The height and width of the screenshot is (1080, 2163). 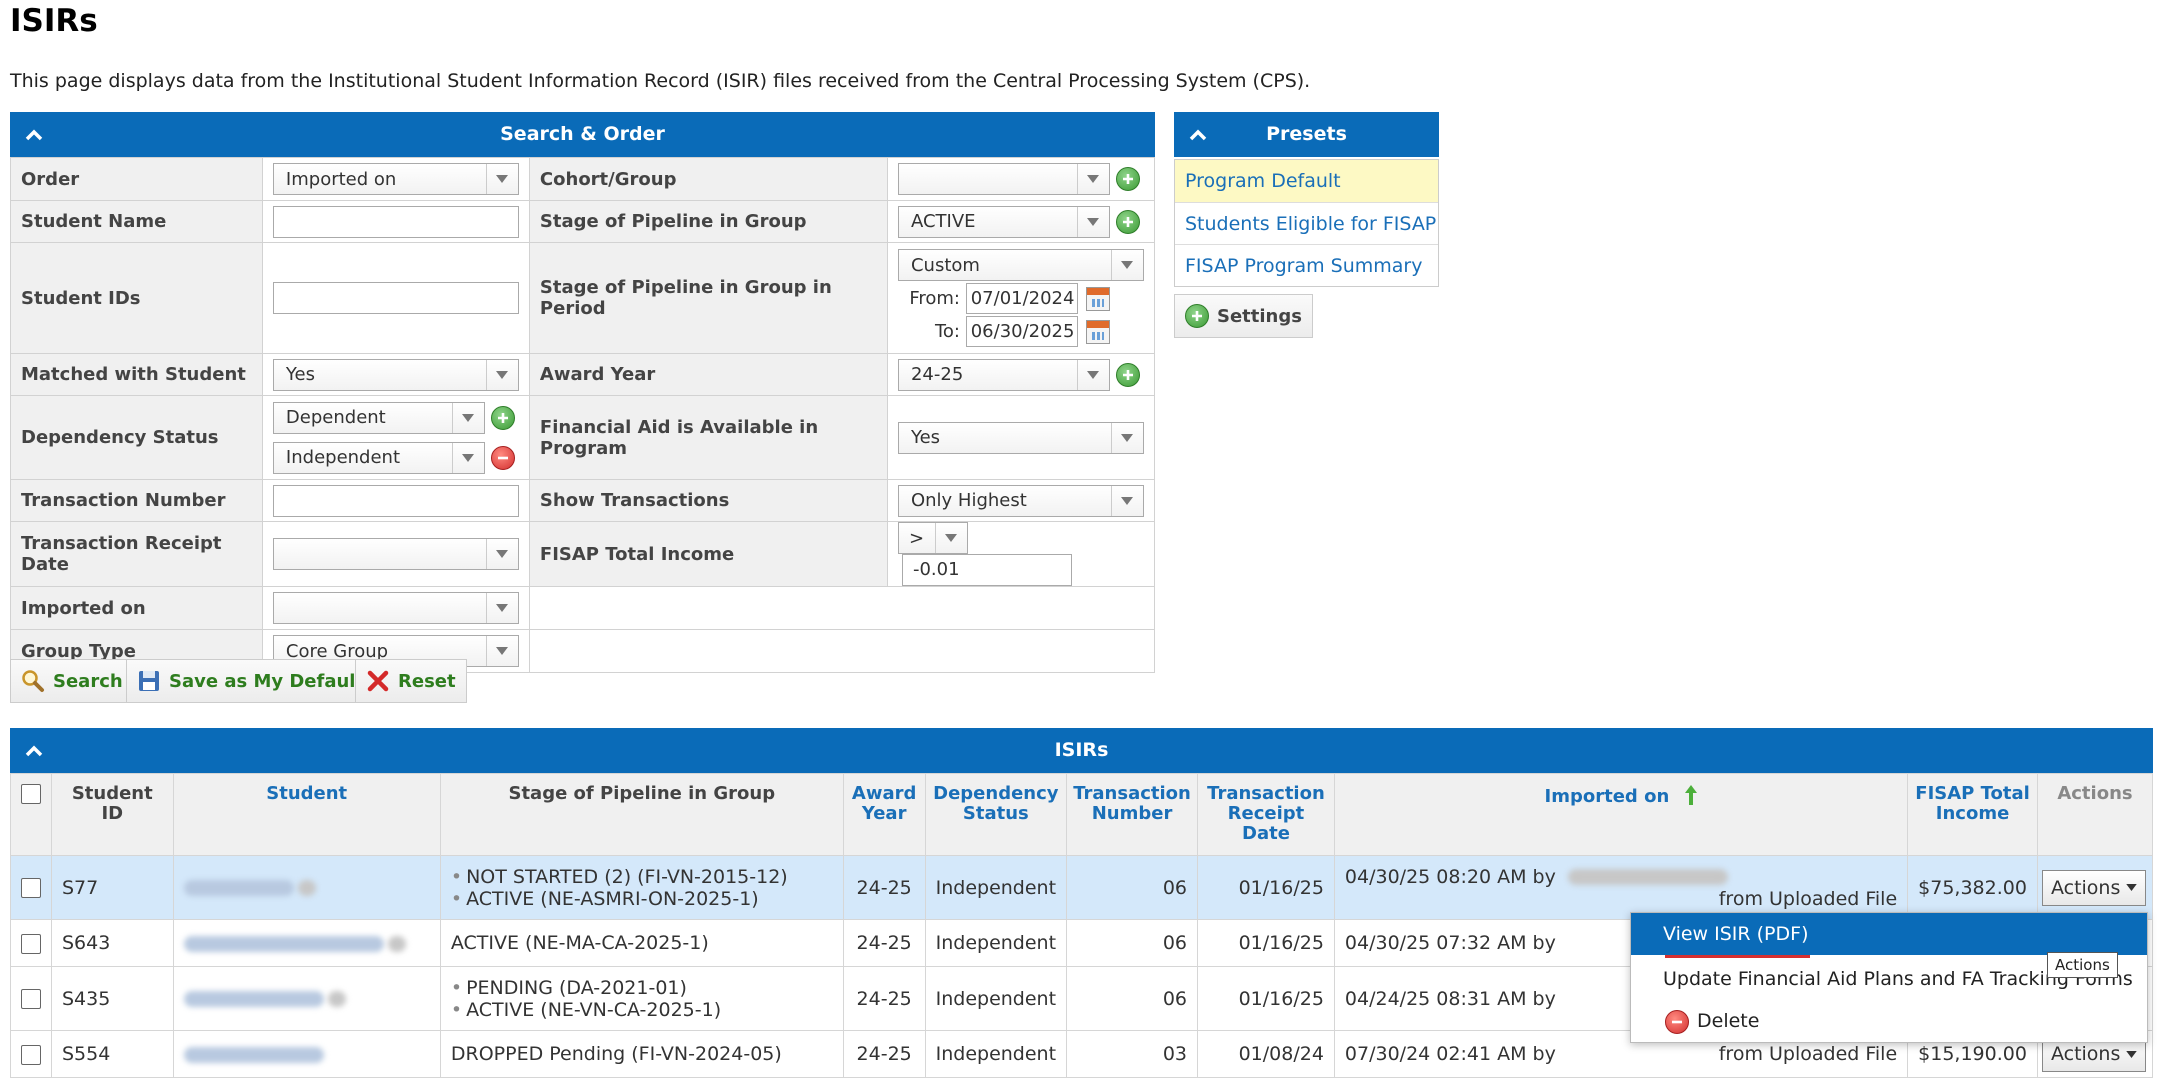 What do you see at coordinates (932, 538) in the screenshot?
I see `fisap-operator-select: >` at bounding box center [932, 538].